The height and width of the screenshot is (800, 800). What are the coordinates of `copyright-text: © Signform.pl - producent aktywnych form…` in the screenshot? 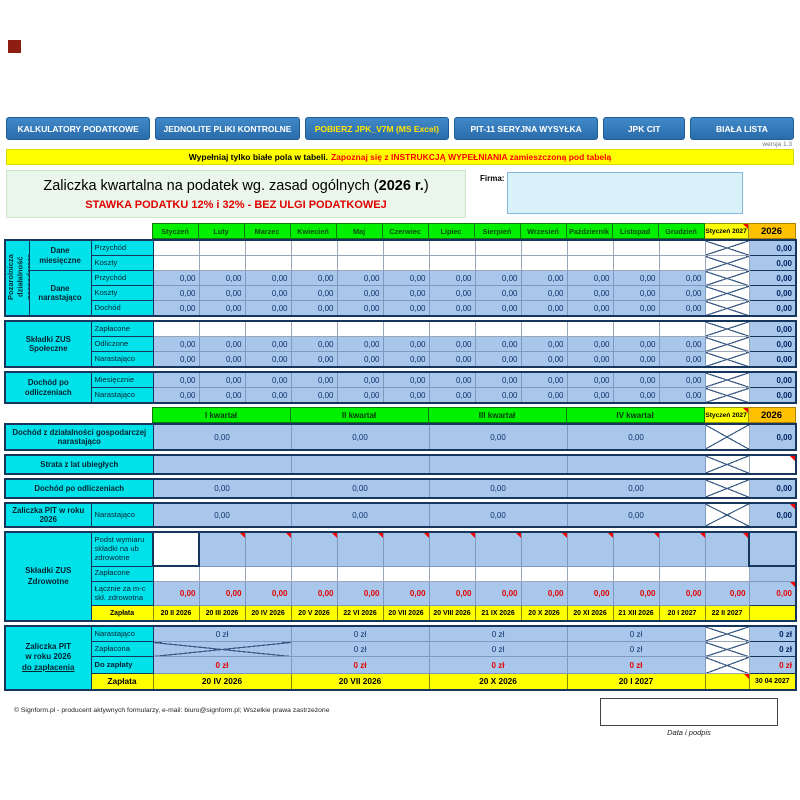 It's located at (172, 710).